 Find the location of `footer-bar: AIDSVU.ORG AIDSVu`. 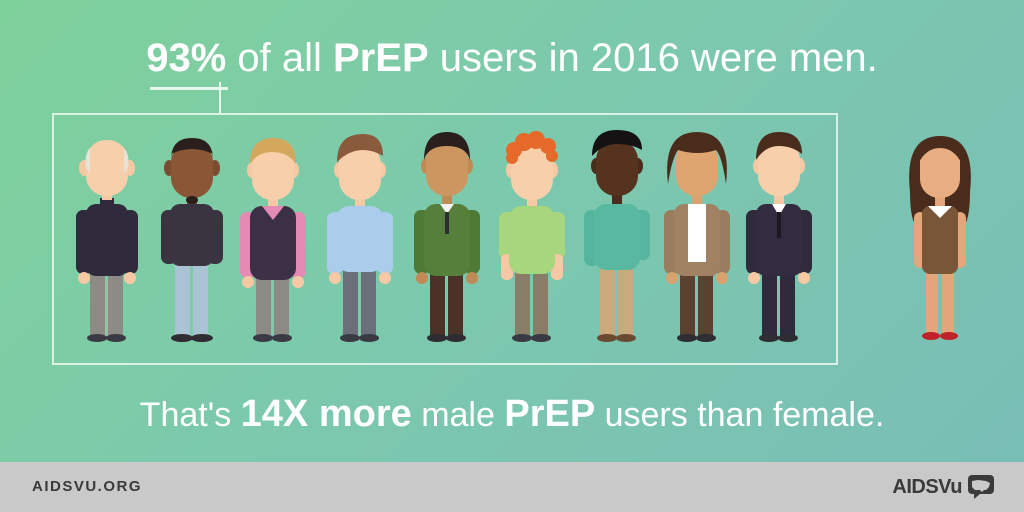

footer-bar: AIDSVU.ORG AIDSVu is located at coordinates (512, 487).